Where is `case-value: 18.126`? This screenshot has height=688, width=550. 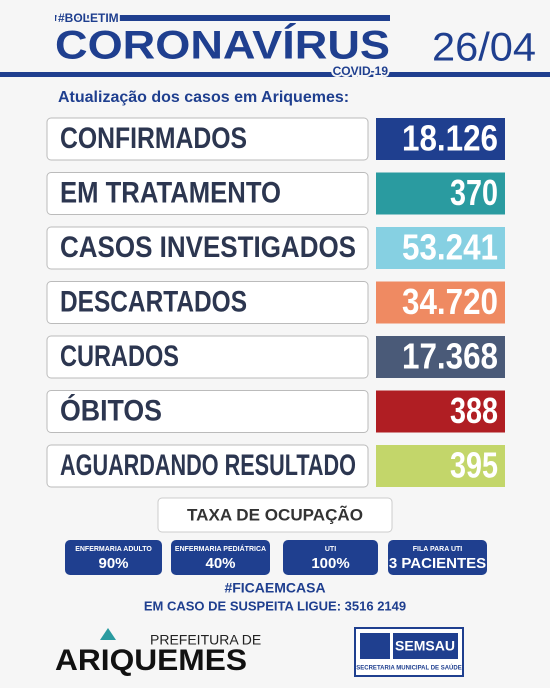
case-value: 18.126 is located at coordinates (450, 138).